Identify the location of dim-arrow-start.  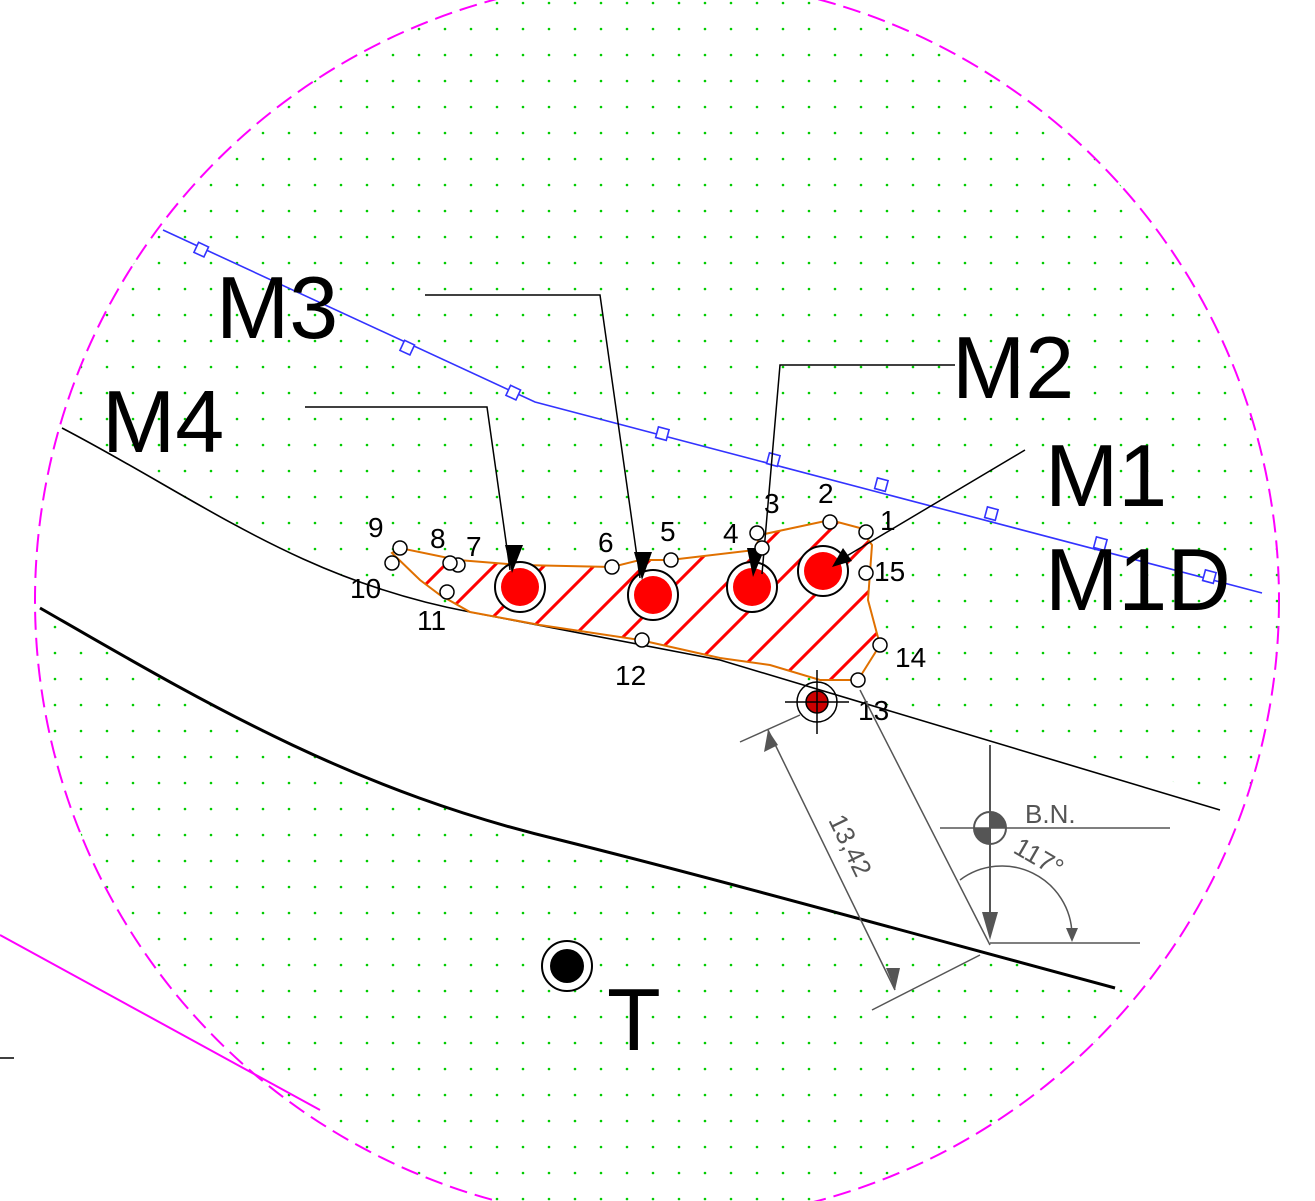
(771, 741).